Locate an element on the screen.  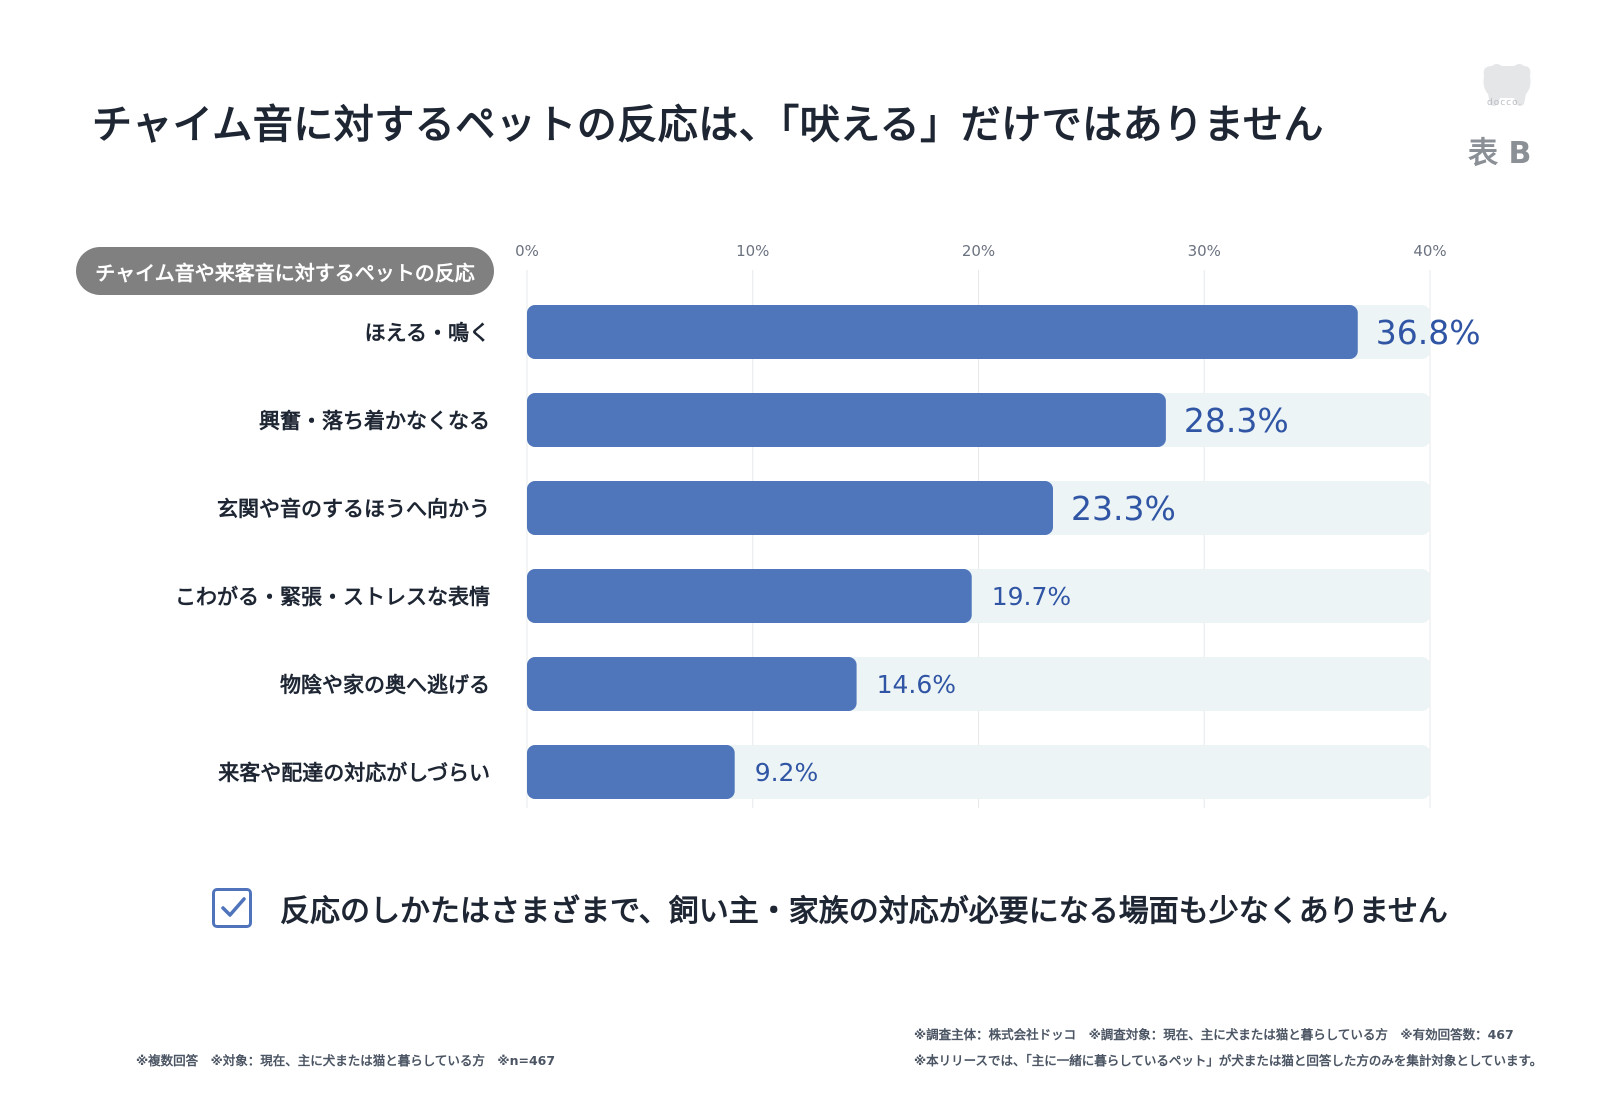
note-left: ※複数回答 ※対象：現在、主に犬または猫と暮らしている方 ※n=467 is located at coordinates (346, 1060).